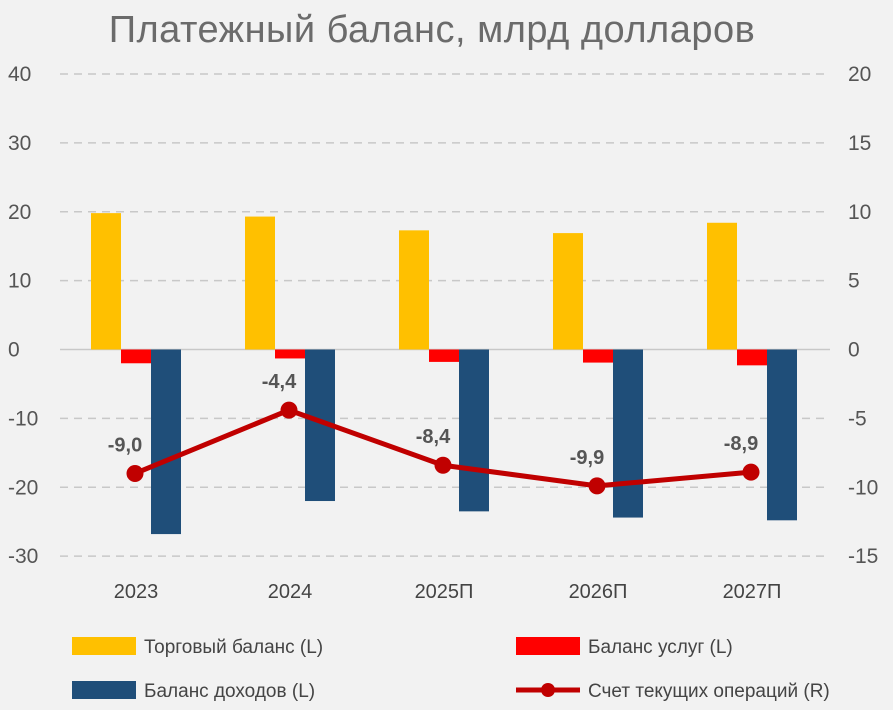 Image resolution: width=893 pixels, height=710 pixels. Describe the element at coordinates (660, 647) in the screenshot. I see `legend-label: Баланс услуг (L)` at that location.